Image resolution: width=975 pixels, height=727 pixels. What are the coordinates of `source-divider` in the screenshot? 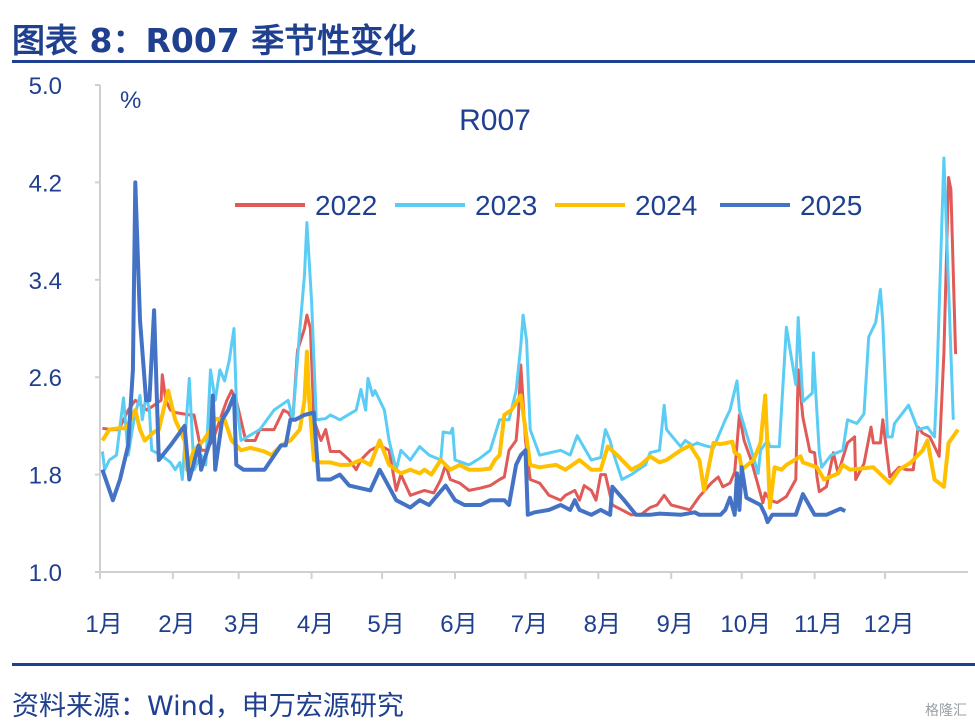 It's located at (493, 664).